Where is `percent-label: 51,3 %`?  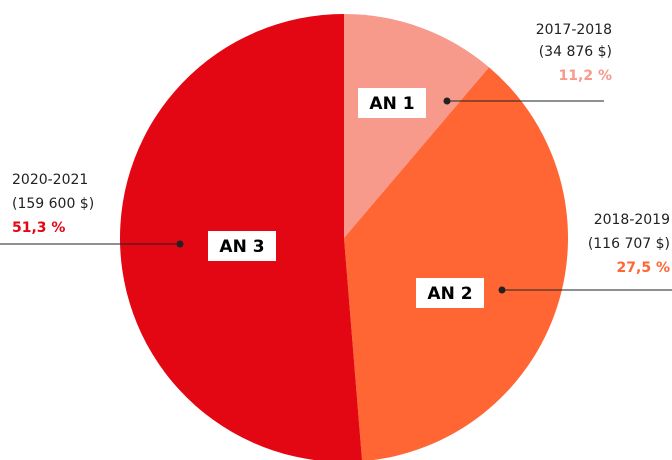
percent-label: 51,3 % is located at coordinates (38, 228).